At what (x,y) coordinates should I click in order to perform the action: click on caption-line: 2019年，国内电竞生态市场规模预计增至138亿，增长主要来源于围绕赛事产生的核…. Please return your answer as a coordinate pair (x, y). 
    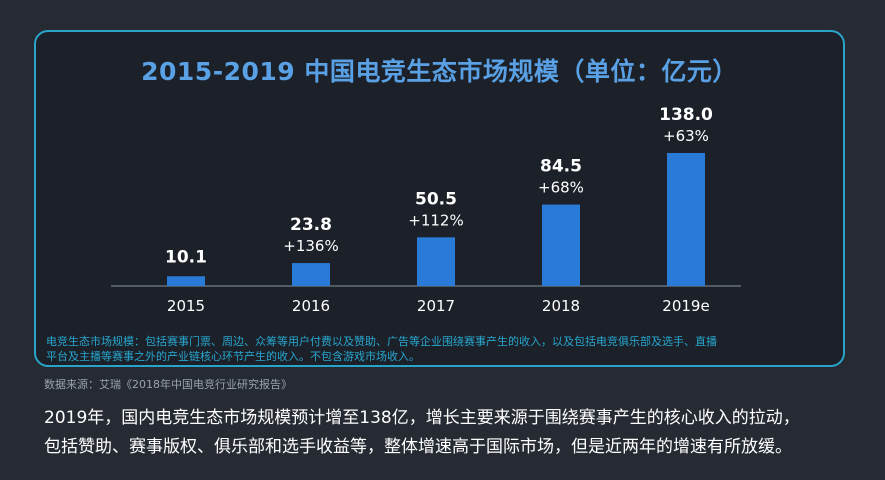
    Looking at the image, I should click on (422, 418).